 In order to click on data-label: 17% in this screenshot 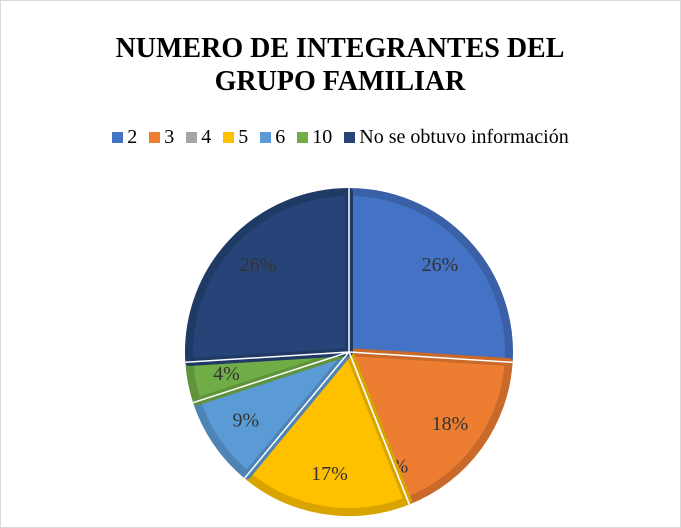, I will do `click(329, 474)`.